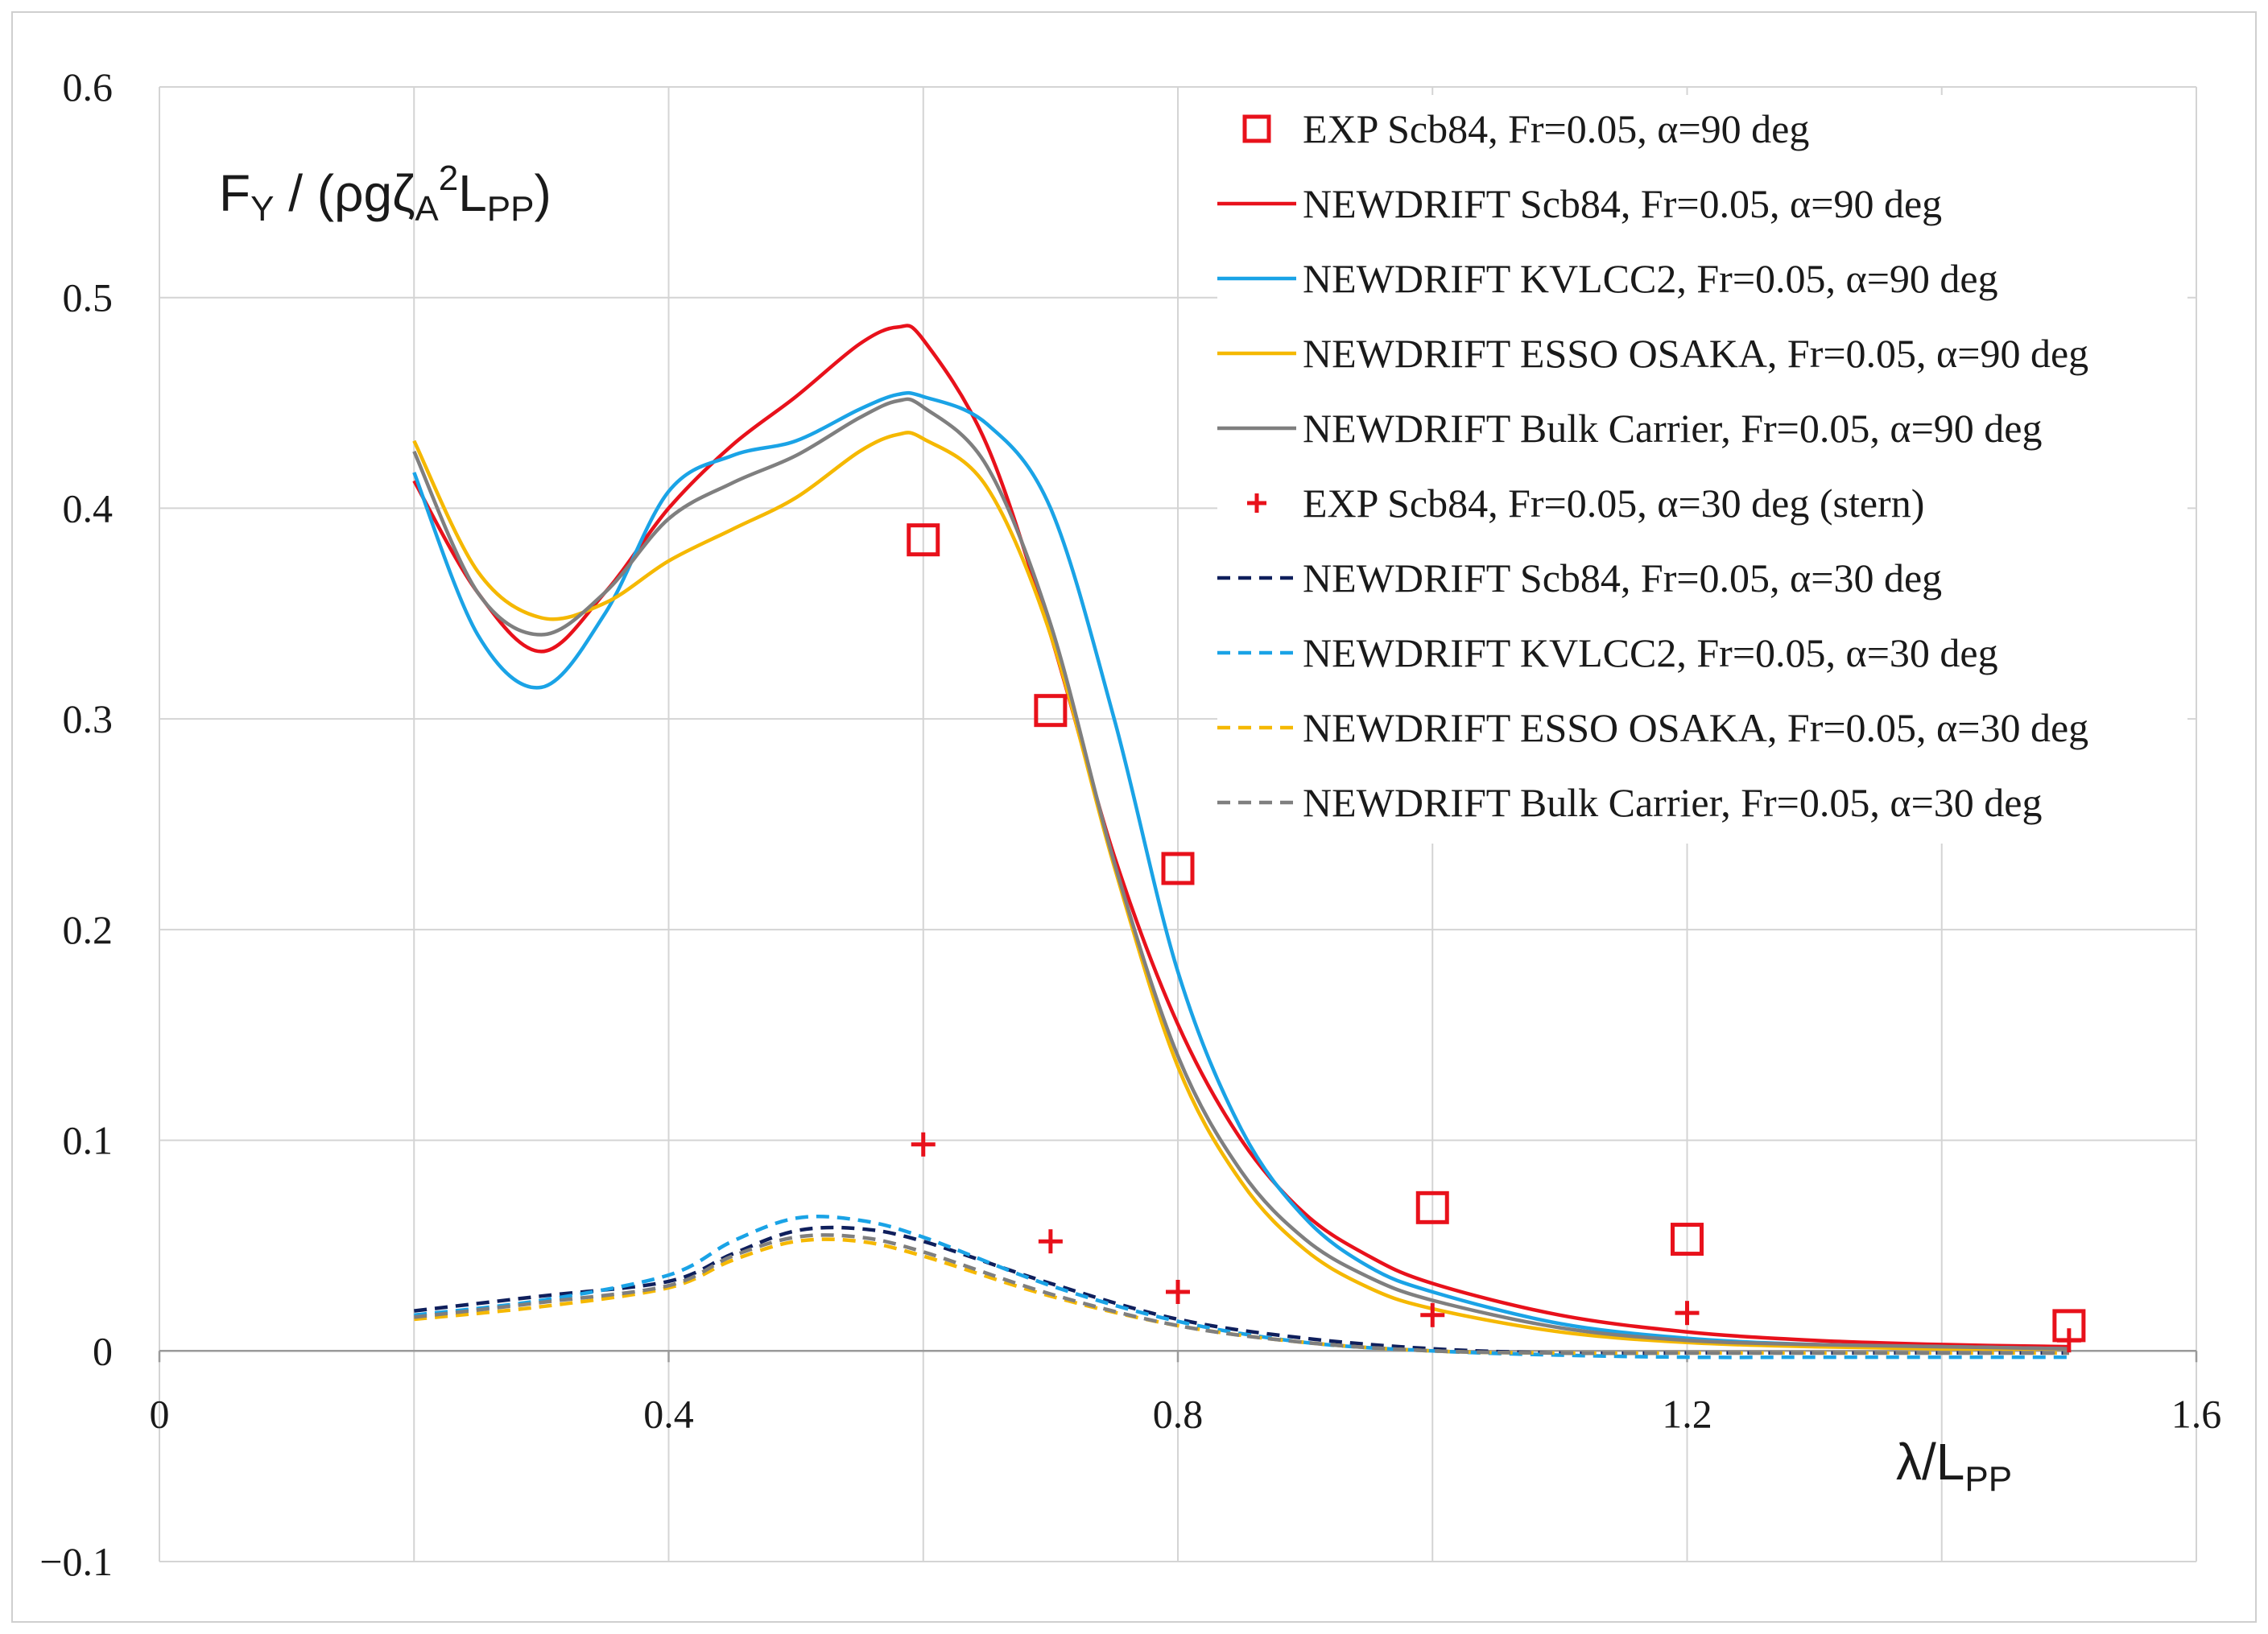 The image size is (2268, 1634). Describe the element at coordinates (88, 86) in the screenshot. I see `y-tick-label: 0.6` at that location.